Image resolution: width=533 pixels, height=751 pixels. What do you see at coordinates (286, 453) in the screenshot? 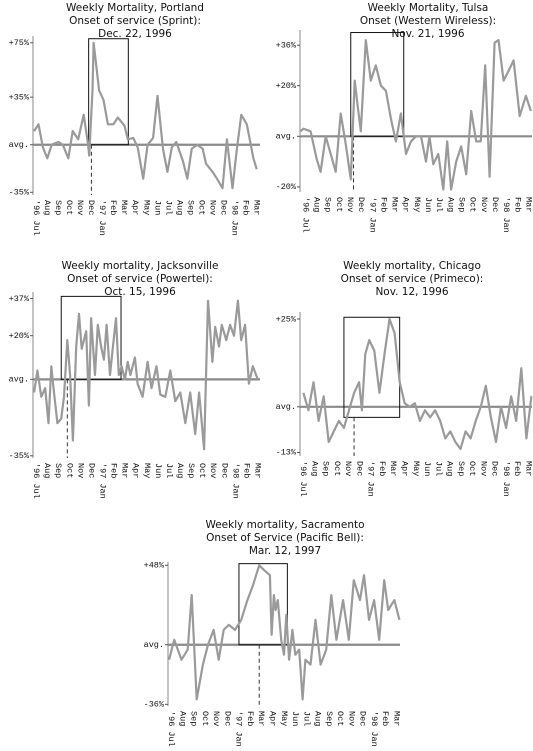
I see `y-tick-label: -13%` at bounding box center [286, 453].